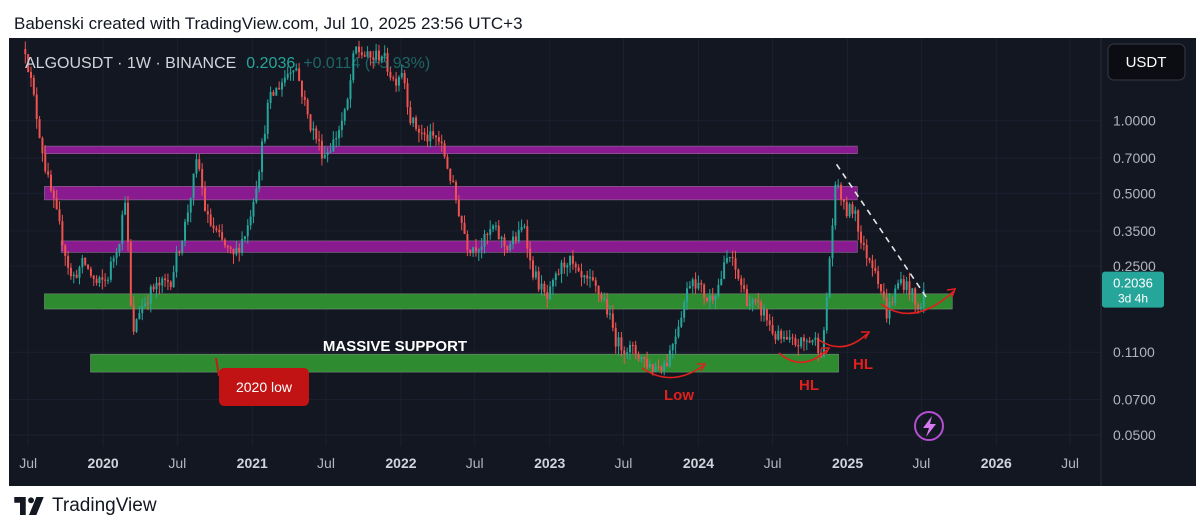 This screenshot has height=530, width=1200. Describe the element at coordinates (624, 463) in the screenshot. I see `x-tick-label: Jul` at that location.